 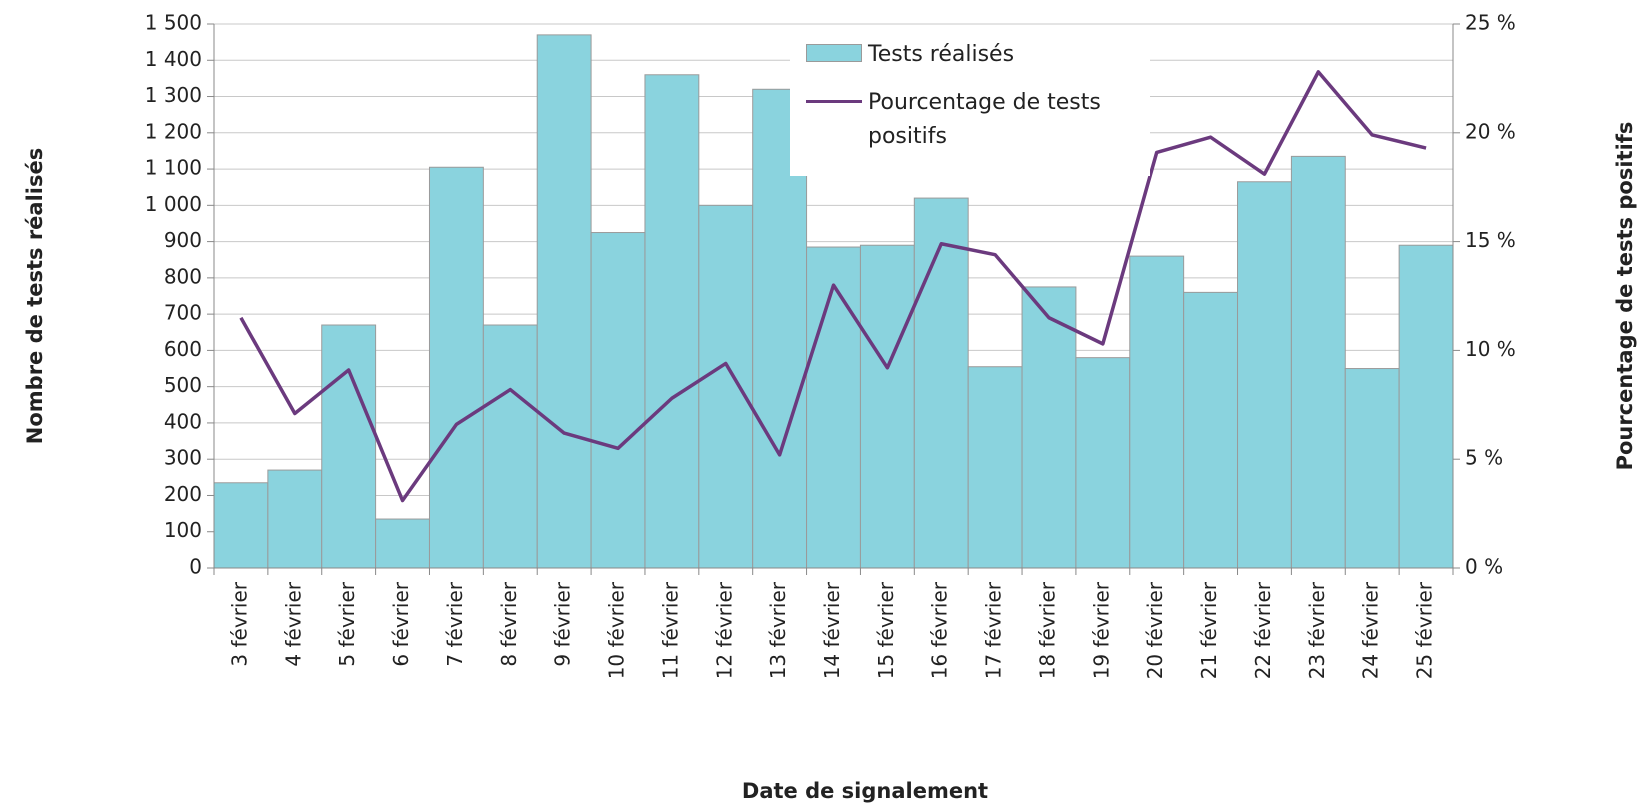 I want to click on y-tick-label: 1 300, so click(x=173, y=95).